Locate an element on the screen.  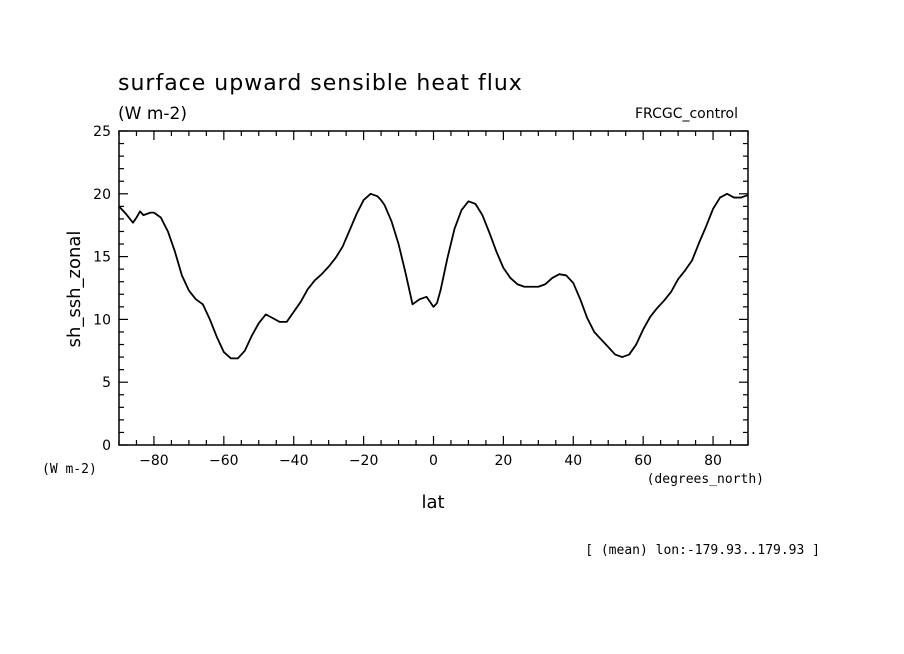
x-tick-label: −80 is located at coordinates (154, 461).